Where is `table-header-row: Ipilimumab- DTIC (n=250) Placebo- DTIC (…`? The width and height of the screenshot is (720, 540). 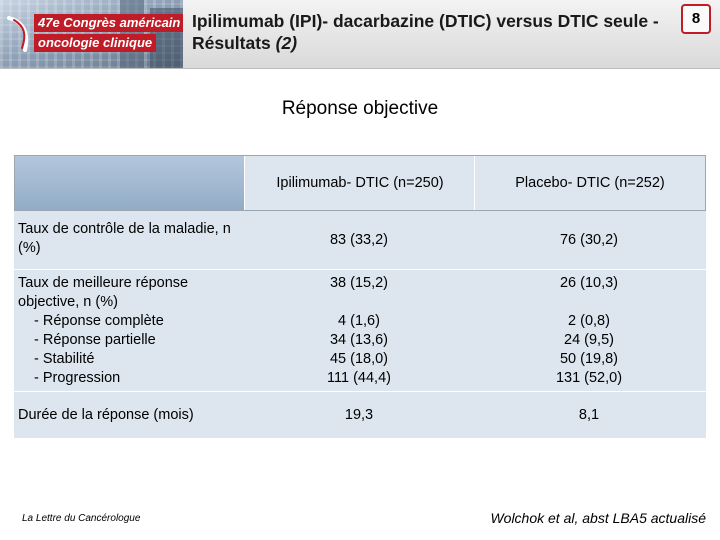
table-header-row: Ipilimumab- DTIC (n=250) Placebo- DTIC (… is located at coordinates (360, 183).